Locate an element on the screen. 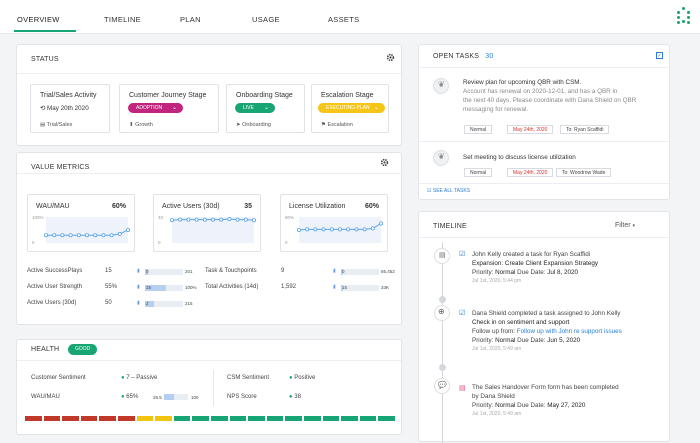 This screenshot has height=443, width=700. see-all-tasks-link: ☑ SEE ALL TASKS is located at coordinates (449, 191).